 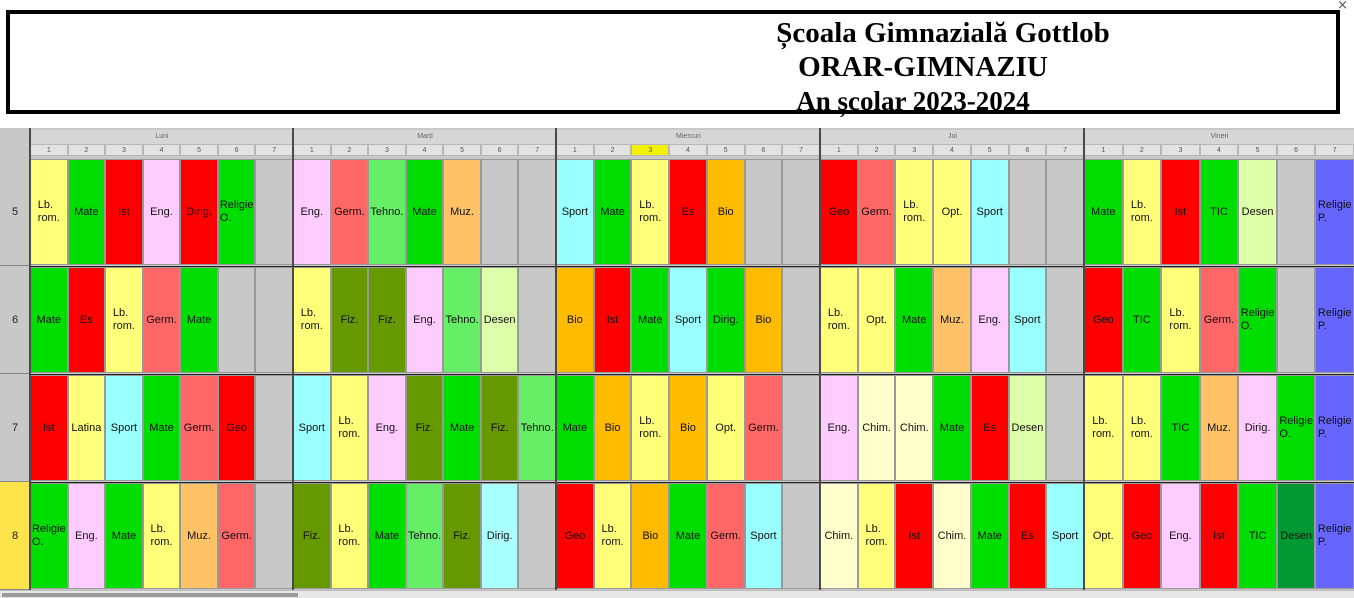 What do you see at coordinates (677, 594) in the screenshot?
I see `horizontal-scrollbar` at bounding box center [677, 594].